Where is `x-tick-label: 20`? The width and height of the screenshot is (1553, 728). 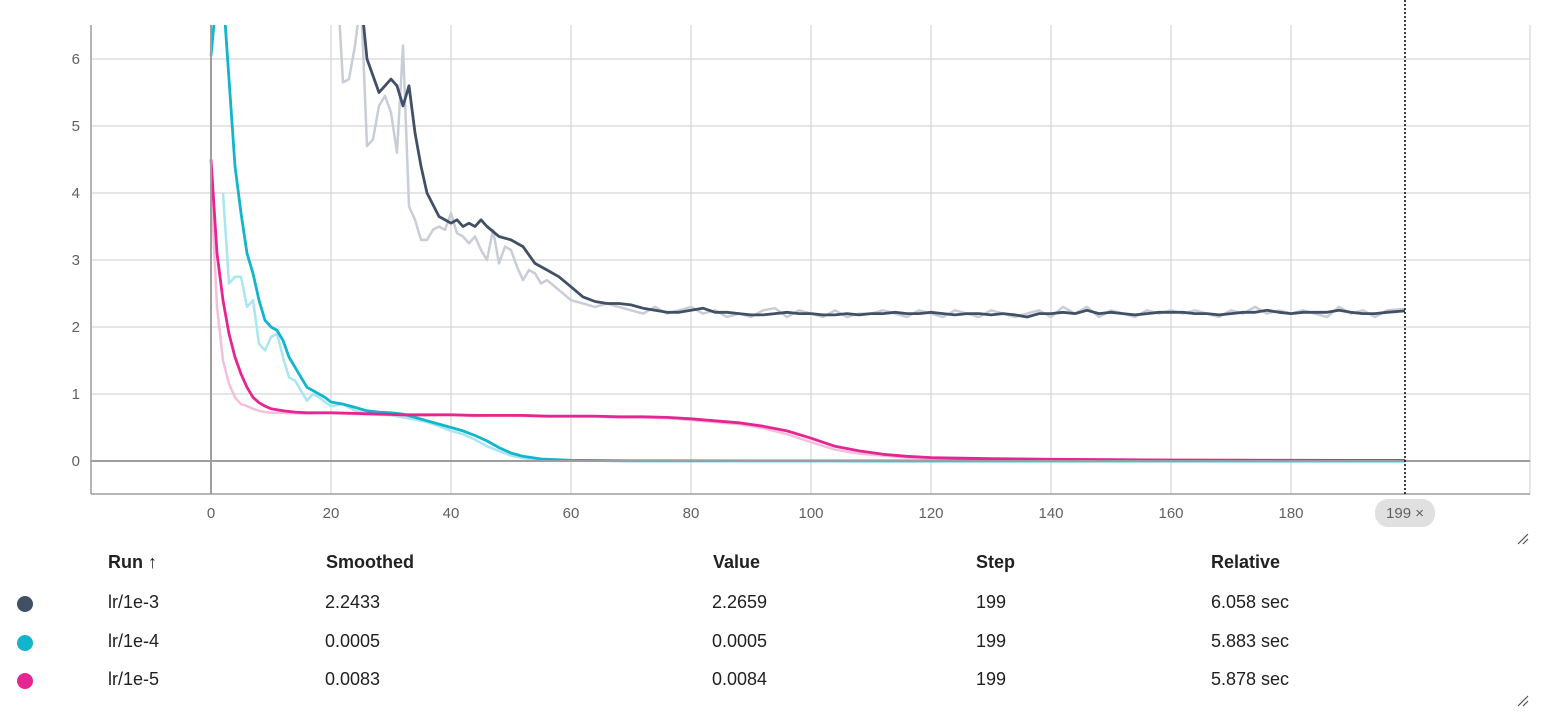
x-tick-label: 20 is located at coordinates (331, 513).